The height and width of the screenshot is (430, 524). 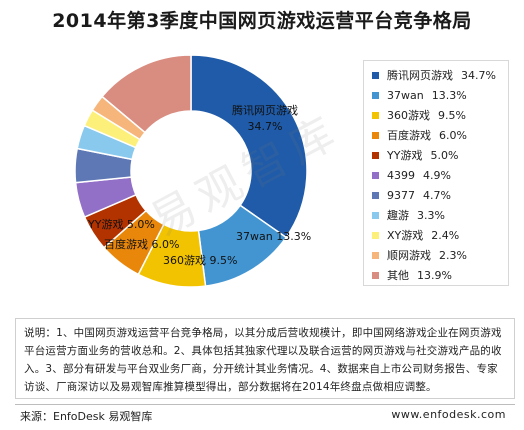 What do you see at coordinates (448, 414) in the screenshot?
I see `footer-url: www.enfodesk.com` at bounding box center [448, 414].